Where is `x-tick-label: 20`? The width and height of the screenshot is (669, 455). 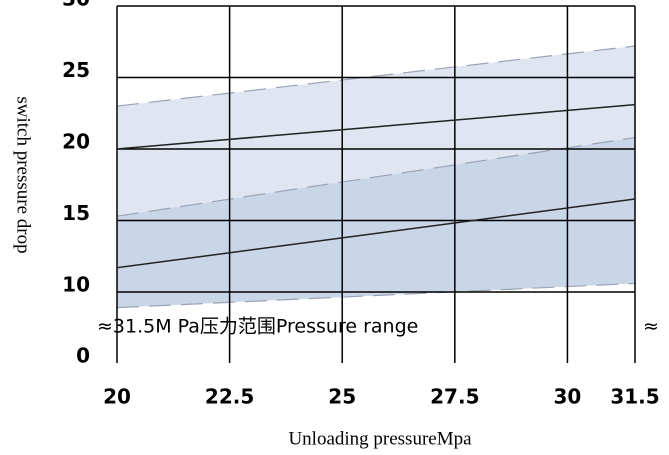 x-tick-label: 20 is located at coordinates (117, 397).